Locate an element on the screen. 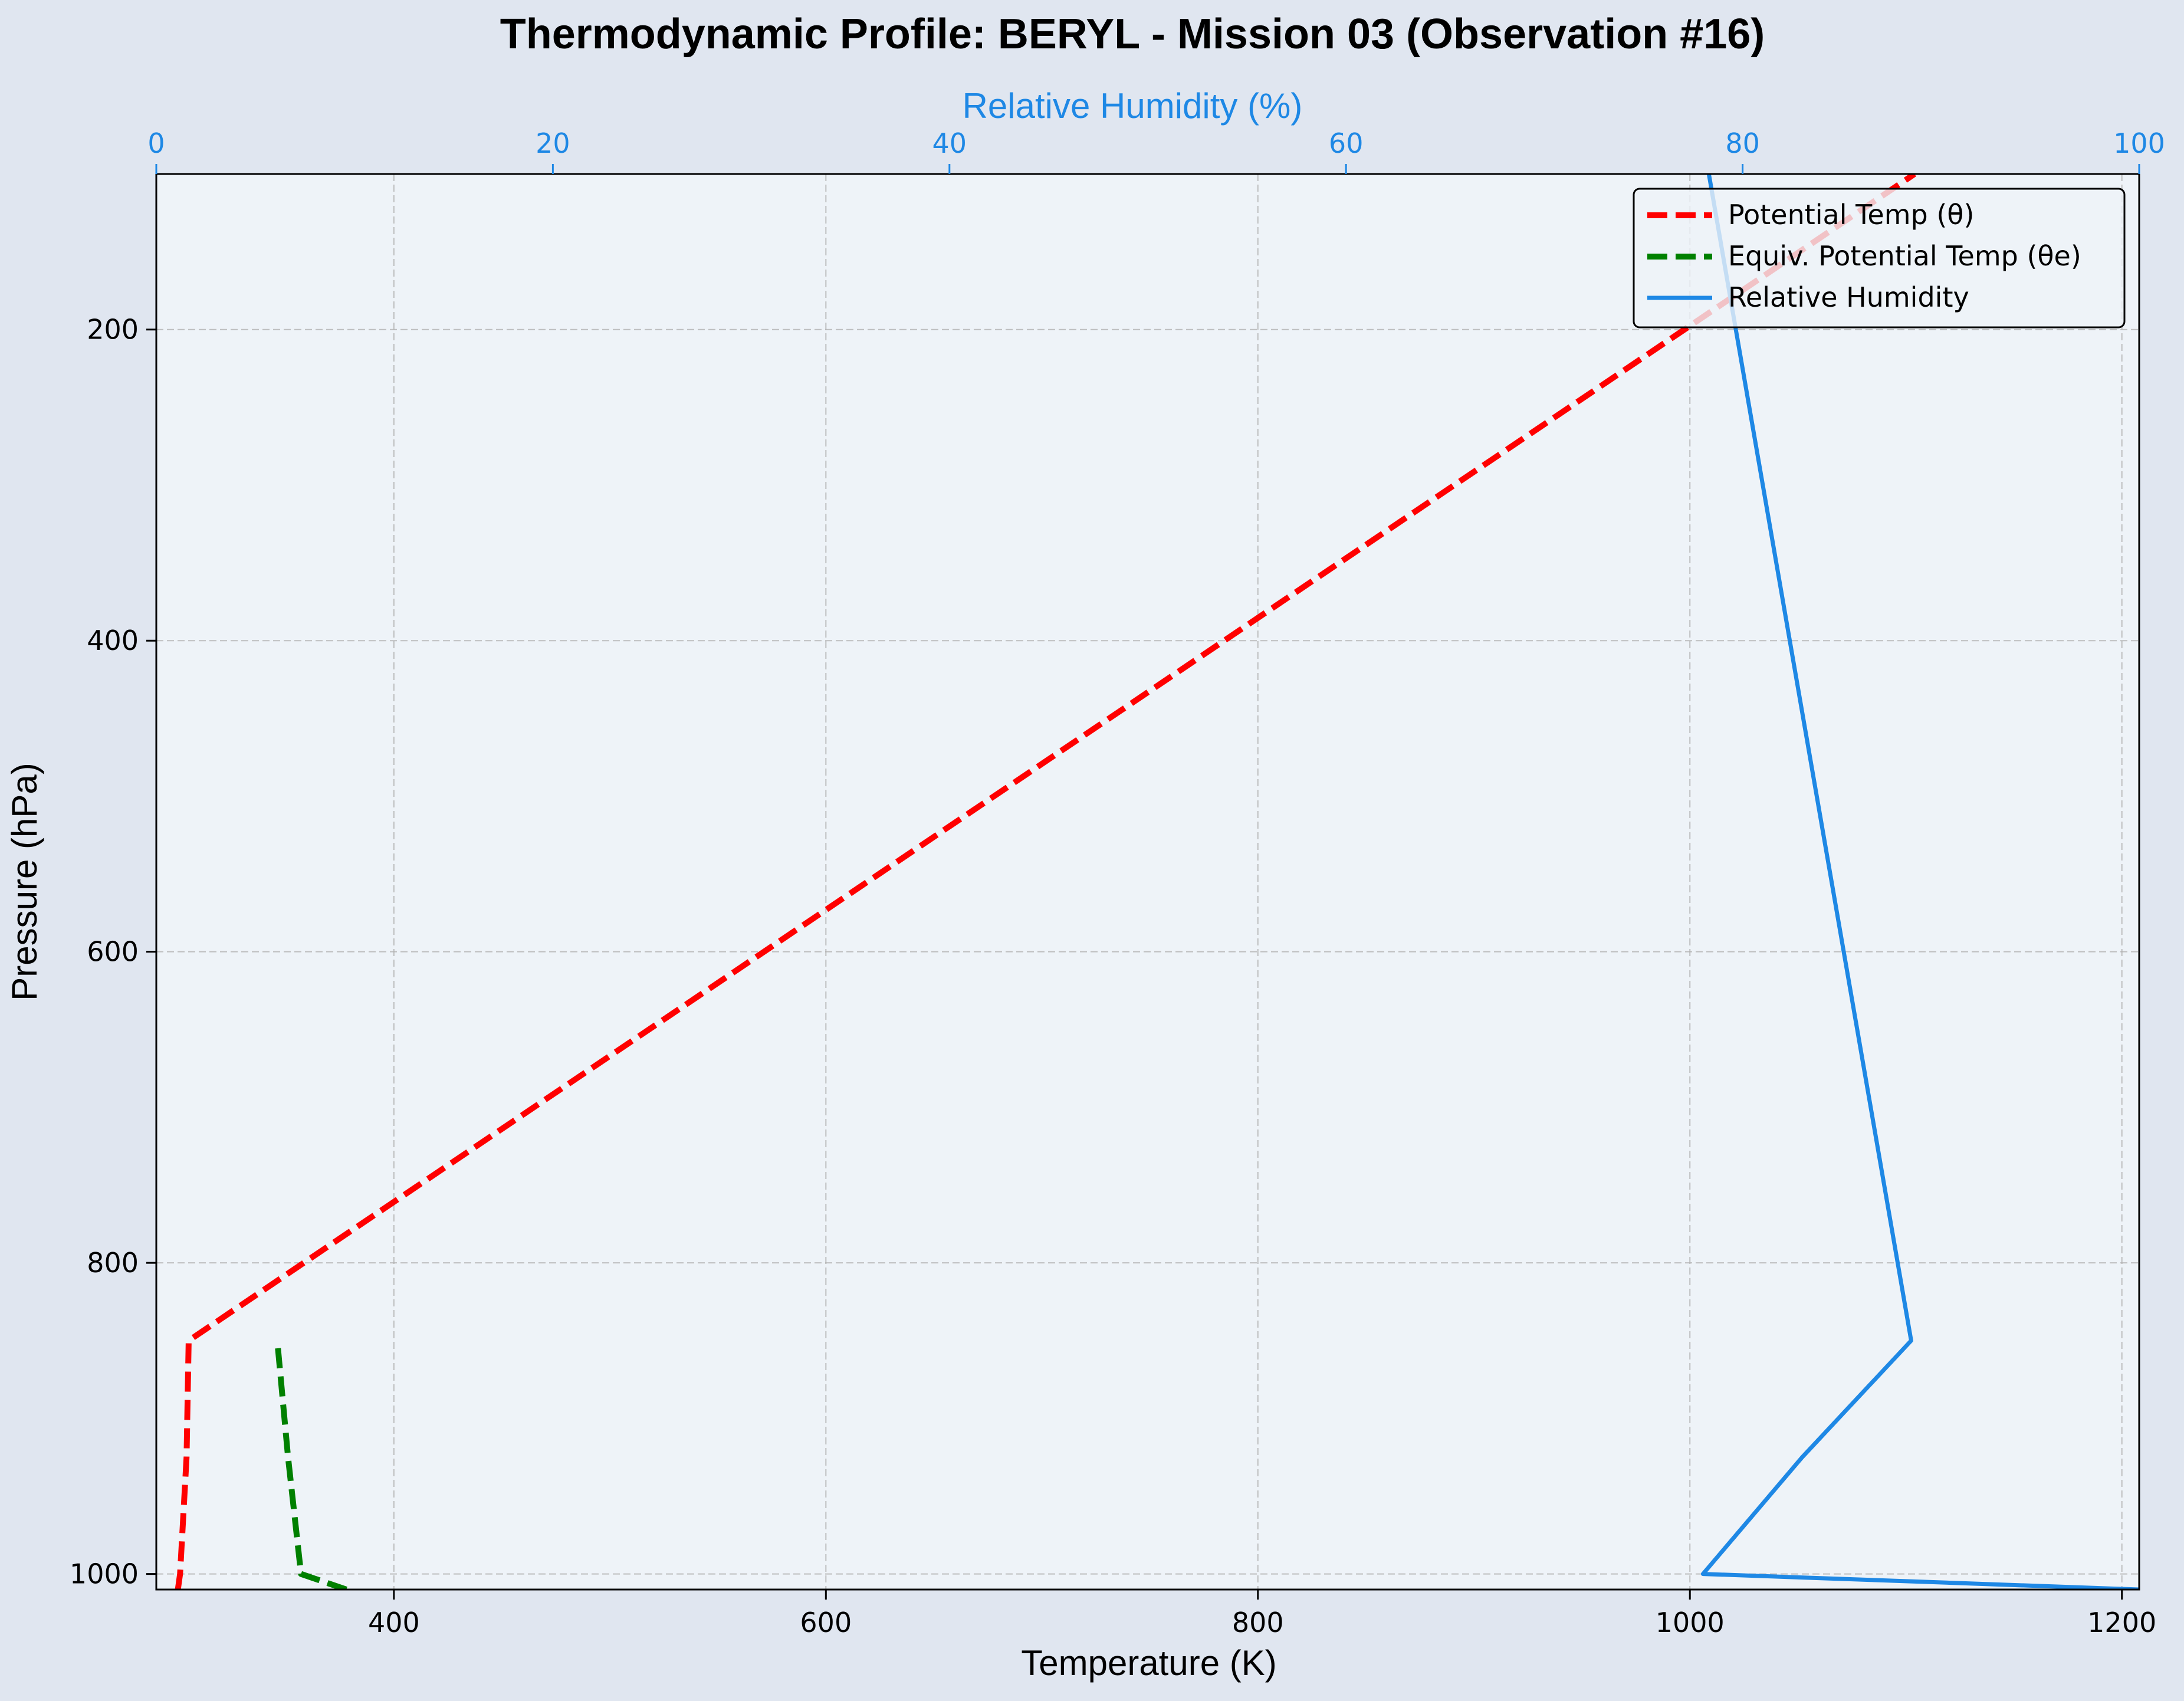 Image resolution: width=2184 pixels, height=1701 pixels. x-tick-label: 600 is located at coordinates (826, 1622).